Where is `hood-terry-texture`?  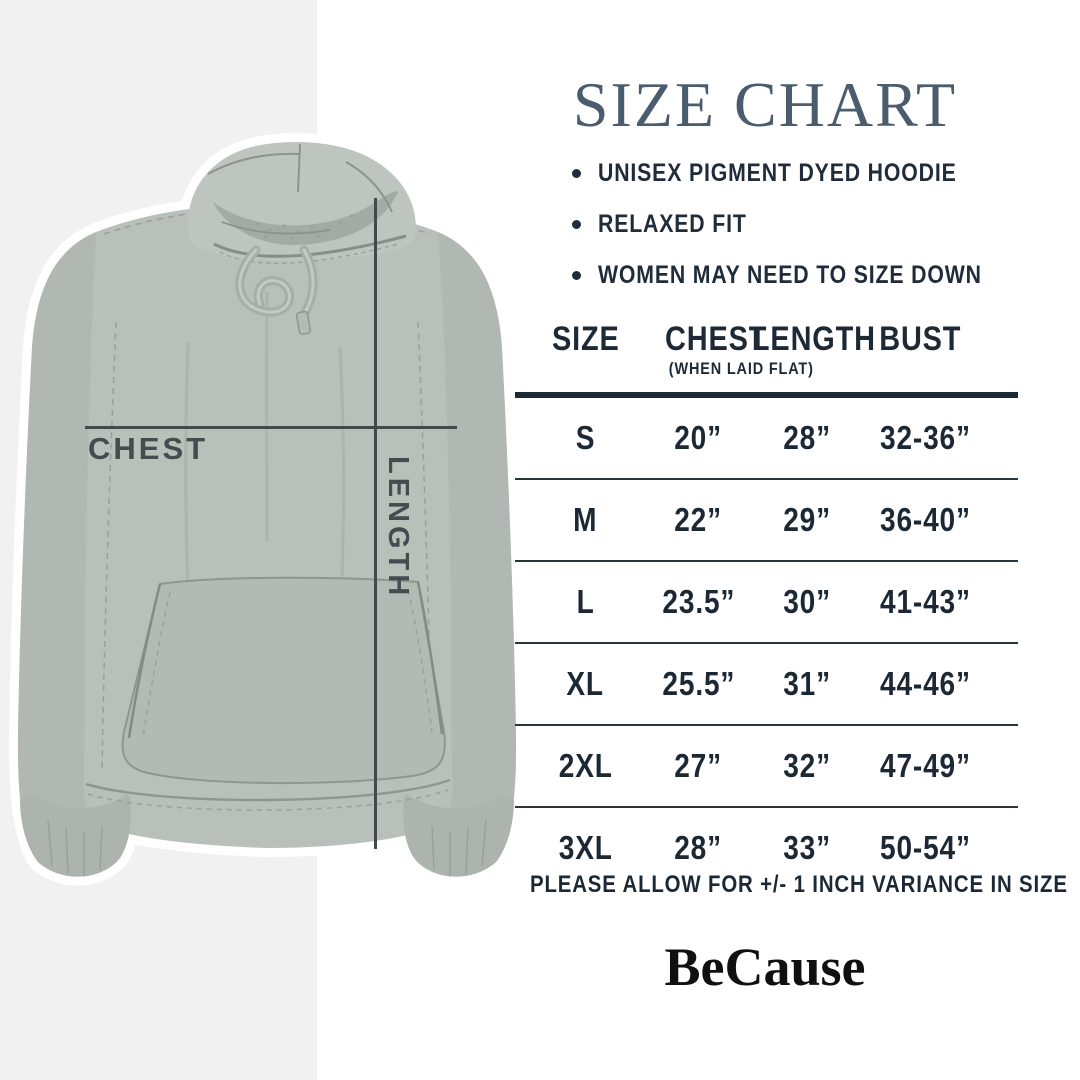
hood-terry-texture is located at coordinates (300, 227).